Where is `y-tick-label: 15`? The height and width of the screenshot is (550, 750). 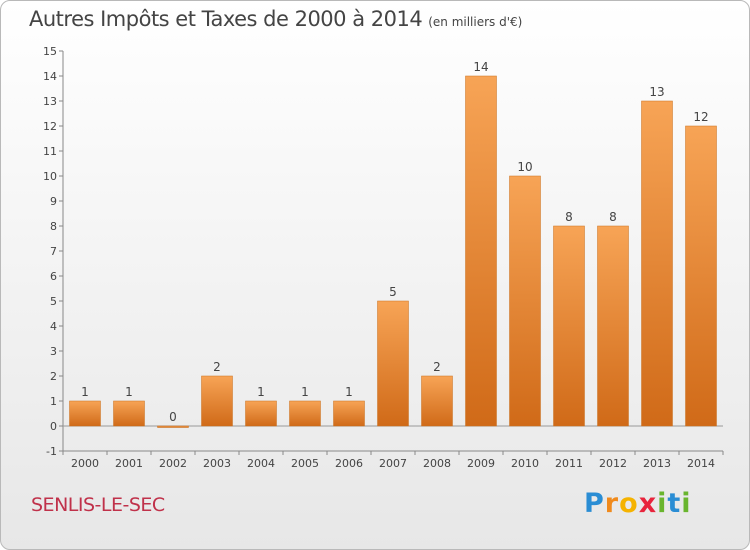
y-tick-label: 15 is located at coordinates (50, 51).